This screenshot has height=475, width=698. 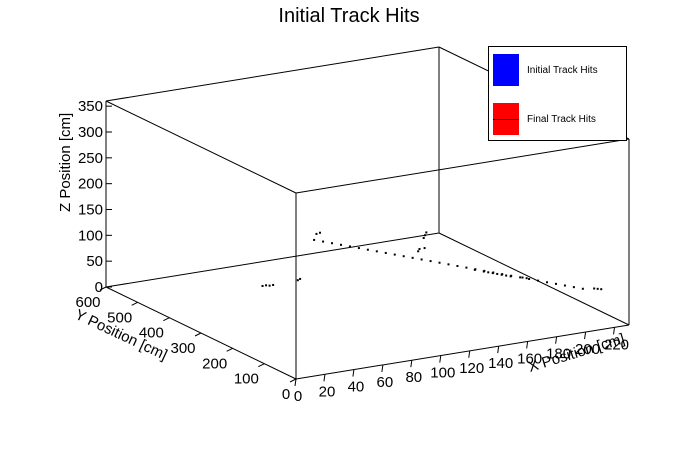 What do you see at coordinates (65, 162) in the screenshot?
I see `z-axis-label: Z Position [cm]` at bounding box center [65, 162].